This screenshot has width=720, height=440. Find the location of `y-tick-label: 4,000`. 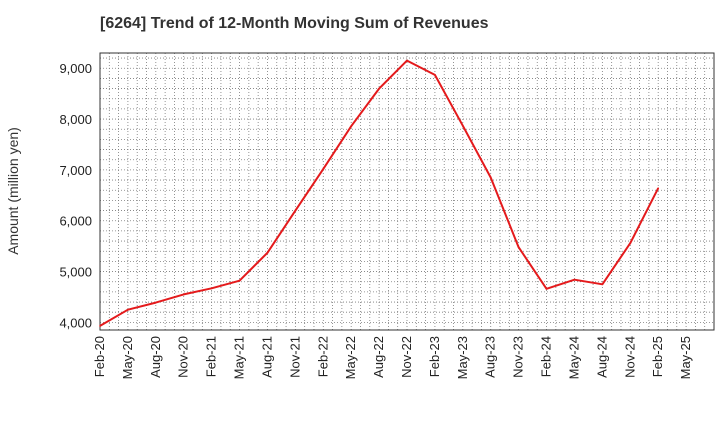

y-tick-label: 4,000 is located at coordinates (75, 322).